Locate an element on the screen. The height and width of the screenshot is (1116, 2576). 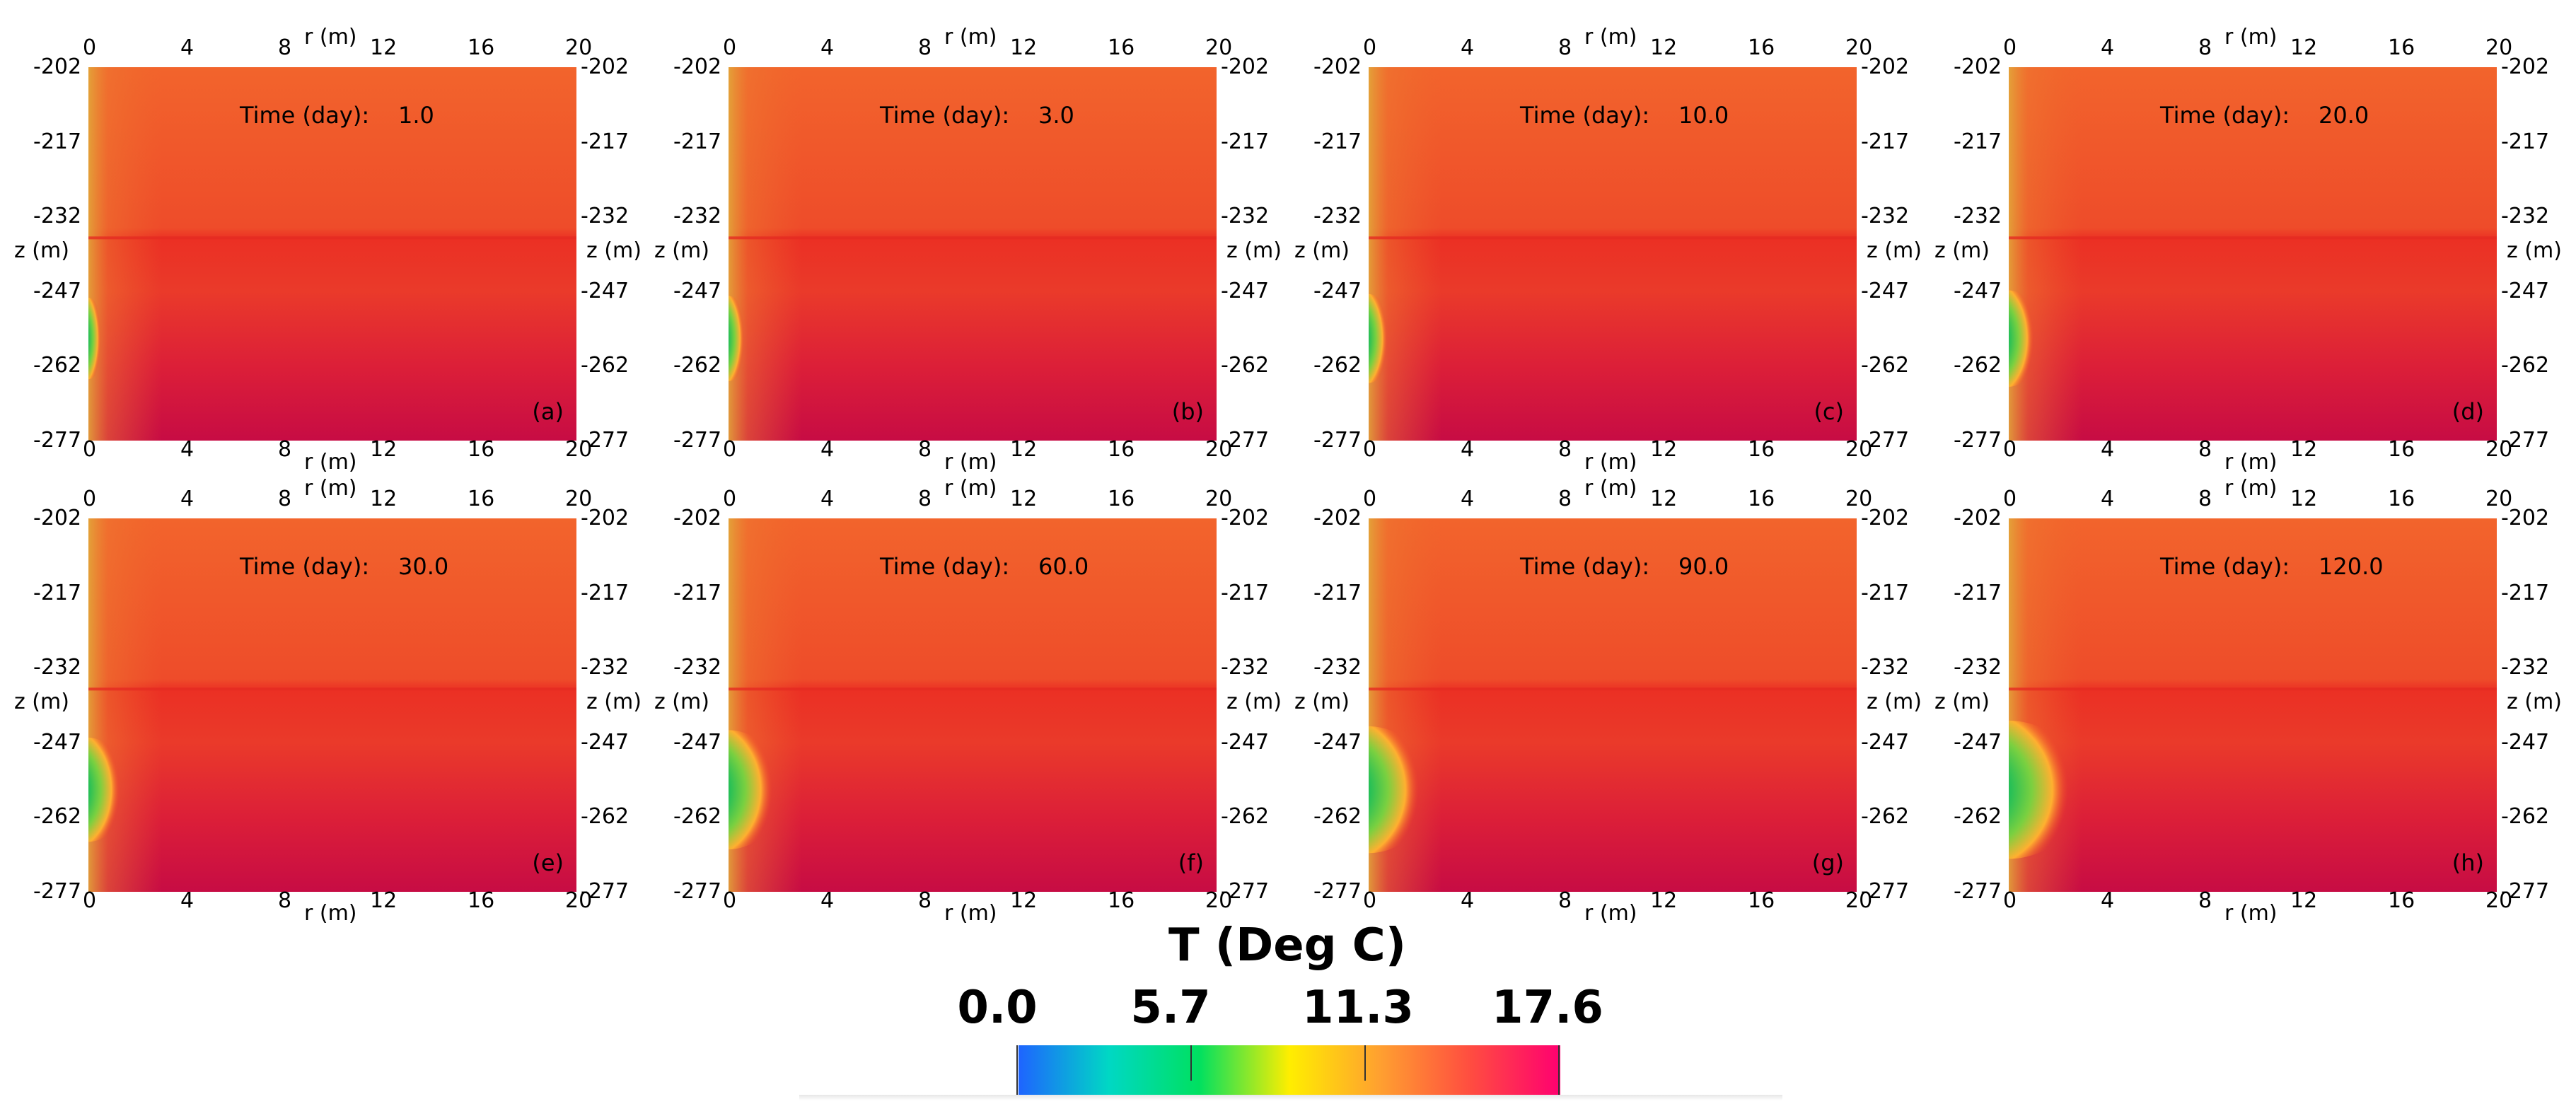
panel-label: (b) is located at coordinates (1187, 412).